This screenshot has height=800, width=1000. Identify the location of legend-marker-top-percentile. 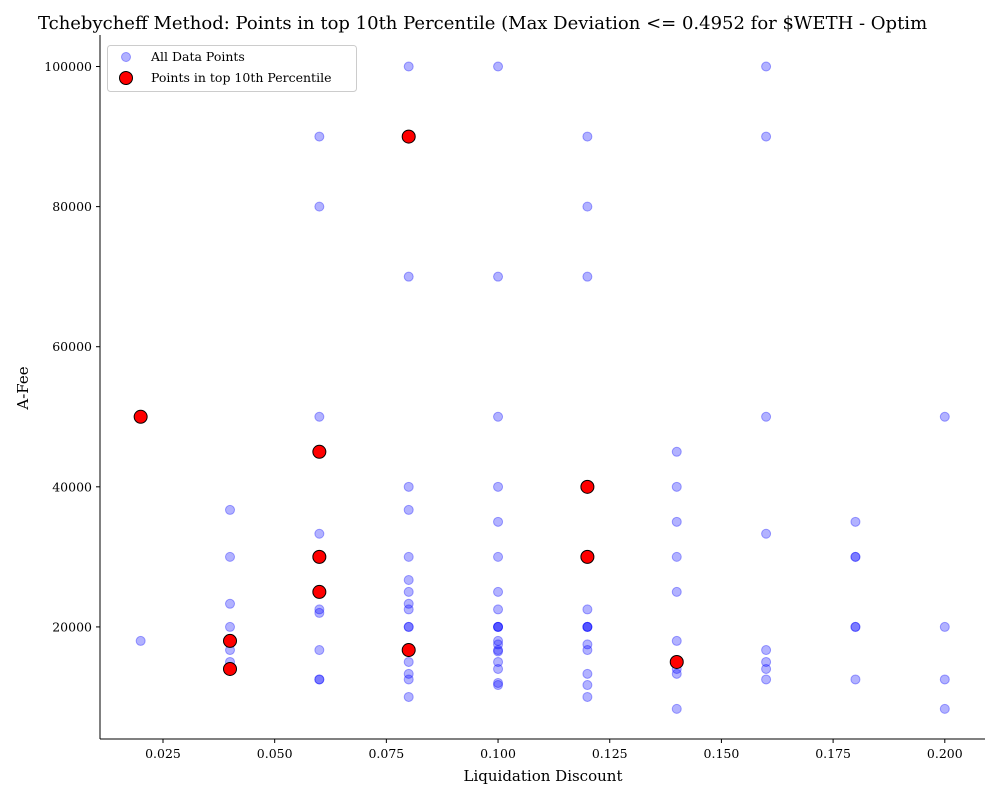
(126, 78).